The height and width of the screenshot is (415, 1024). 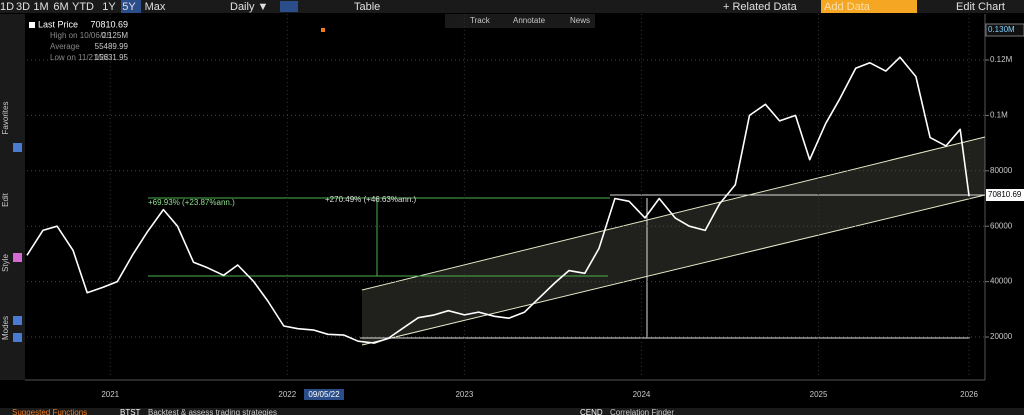 I want to click on range-button: 1D, so click(x=7, y=7).